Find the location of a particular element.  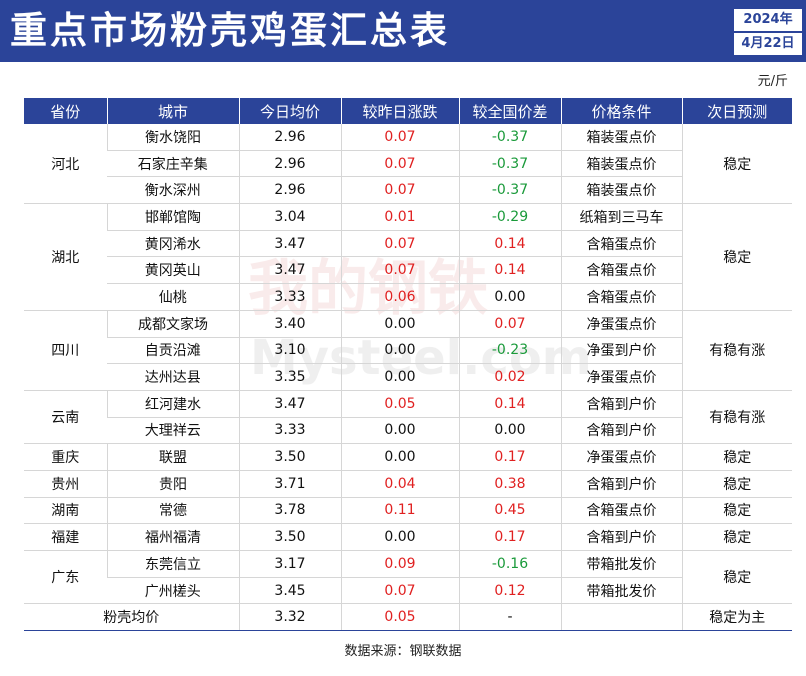

average-forecast: 稳定为主 is located at coordinates (736, 617).